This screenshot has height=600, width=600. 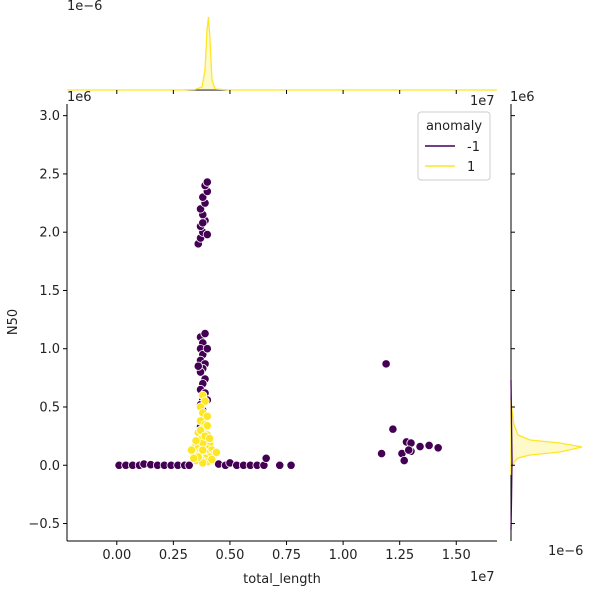 I want to click on right-marginal-panel: 1e−6, so click(x=546, y=331).